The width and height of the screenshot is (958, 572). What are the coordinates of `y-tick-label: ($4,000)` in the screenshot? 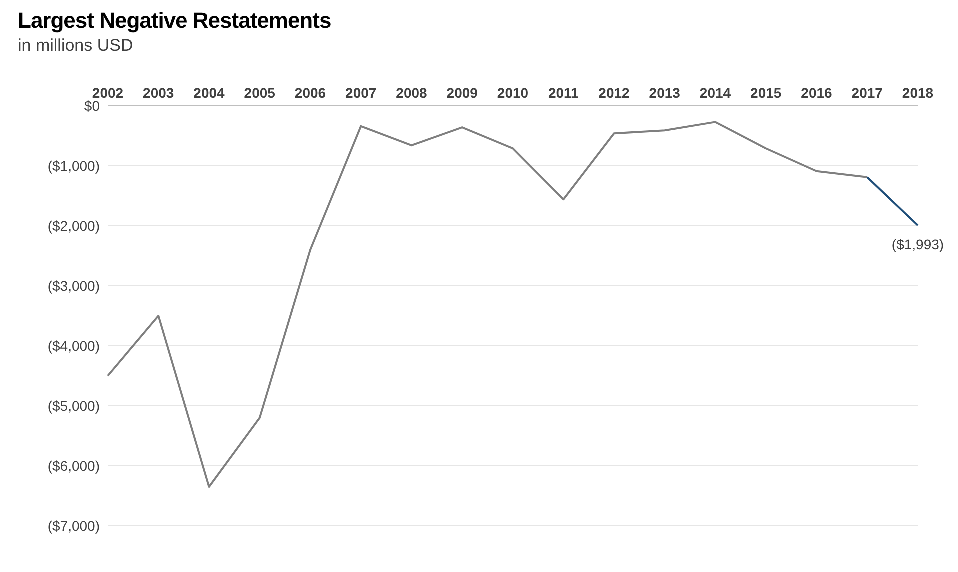 It's located at (74, 346).